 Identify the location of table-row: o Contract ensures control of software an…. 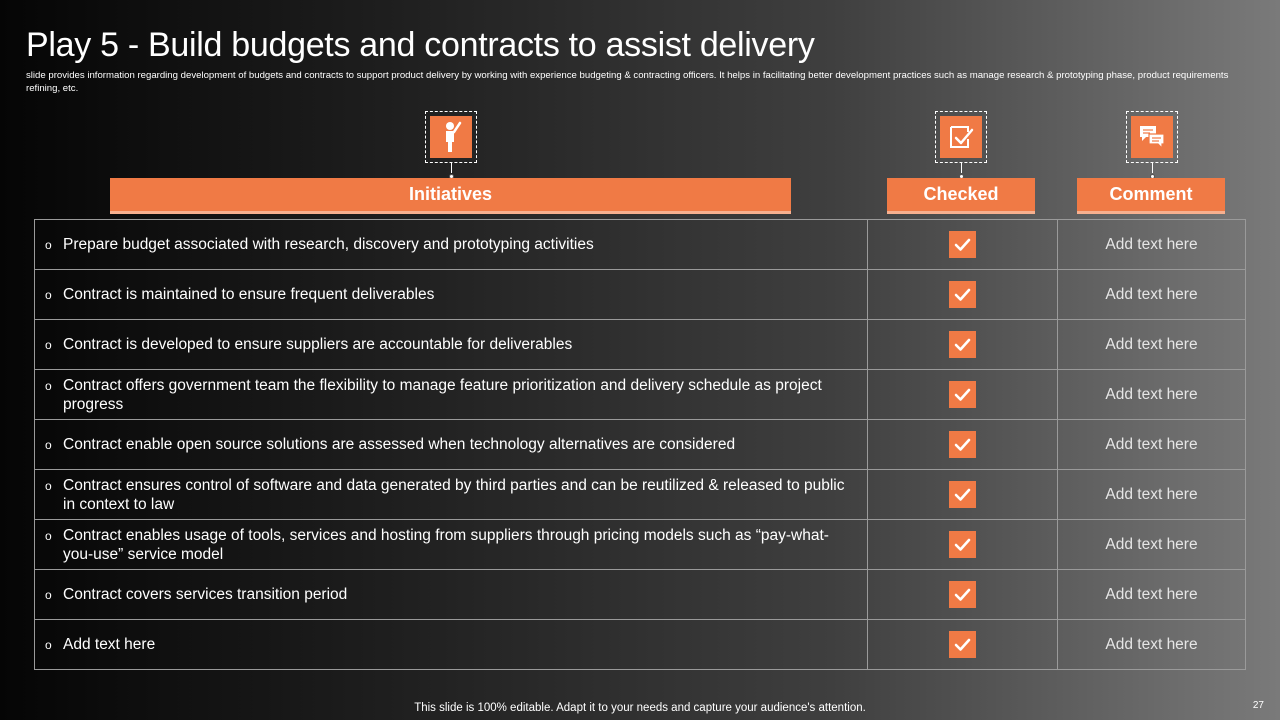
(640, 494).